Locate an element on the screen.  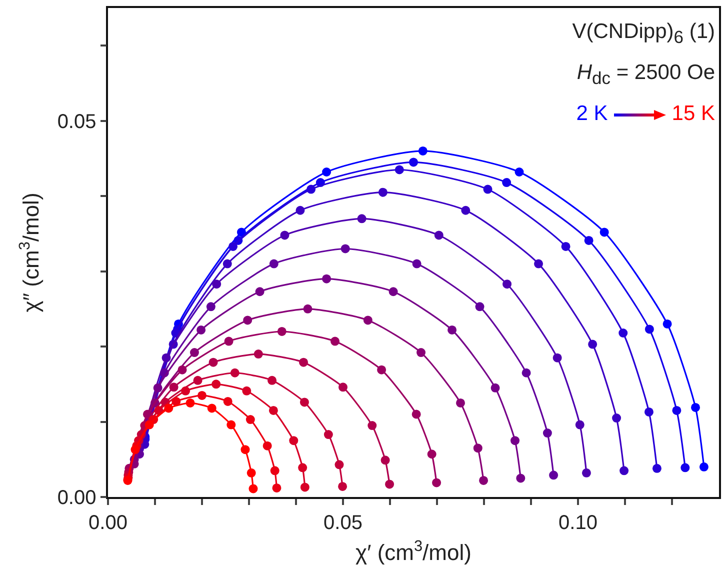
x-tick-label: 0.00 is located at coordinates (108, 523).